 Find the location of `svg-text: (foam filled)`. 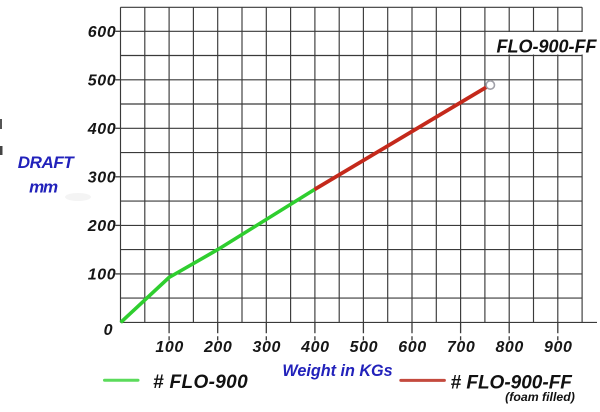

svg-text: (foam filled) is located at coordinates (540, 397).